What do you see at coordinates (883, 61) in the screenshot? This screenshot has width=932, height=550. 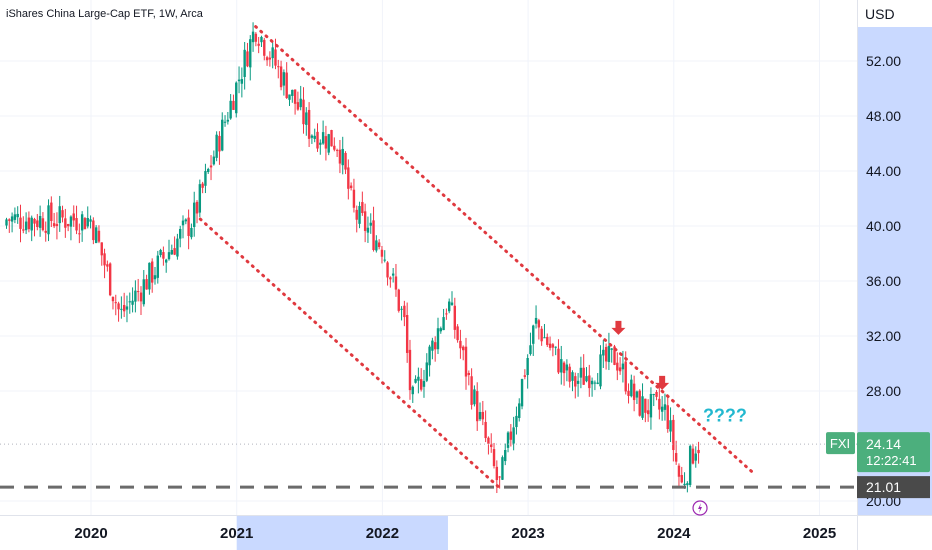 I see `y-tick-label: 52.00` at bounding box center [883, 61].